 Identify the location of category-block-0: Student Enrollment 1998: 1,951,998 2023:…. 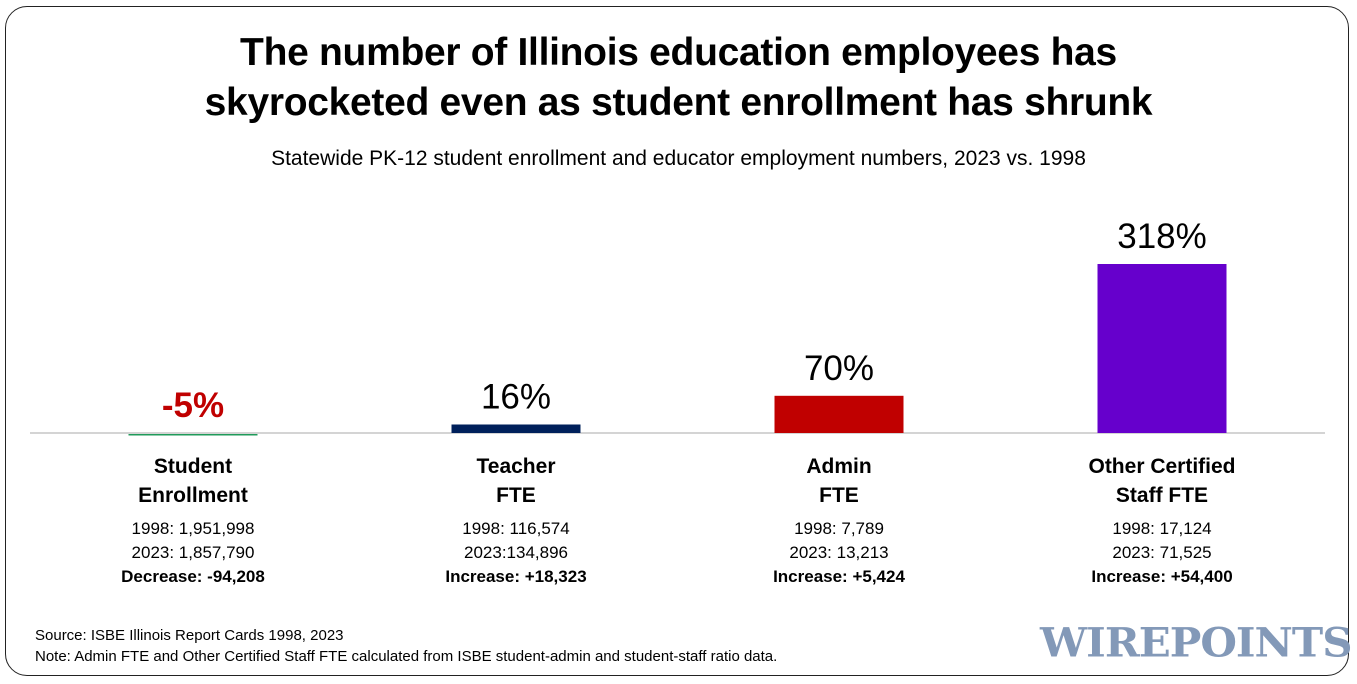
(193, 520).